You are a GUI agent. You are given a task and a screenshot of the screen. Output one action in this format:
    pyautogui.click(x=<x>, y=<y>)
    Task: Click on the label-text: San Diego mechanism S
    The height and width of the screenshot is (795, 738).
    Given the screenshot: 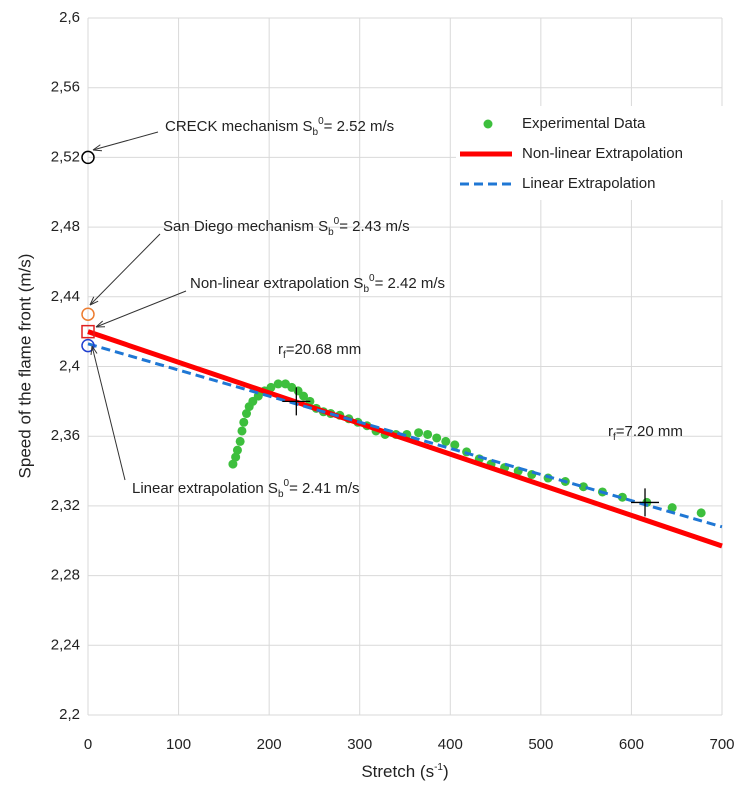 What is the action you would take?
    pyautogui.click(x=245, y=226)
    